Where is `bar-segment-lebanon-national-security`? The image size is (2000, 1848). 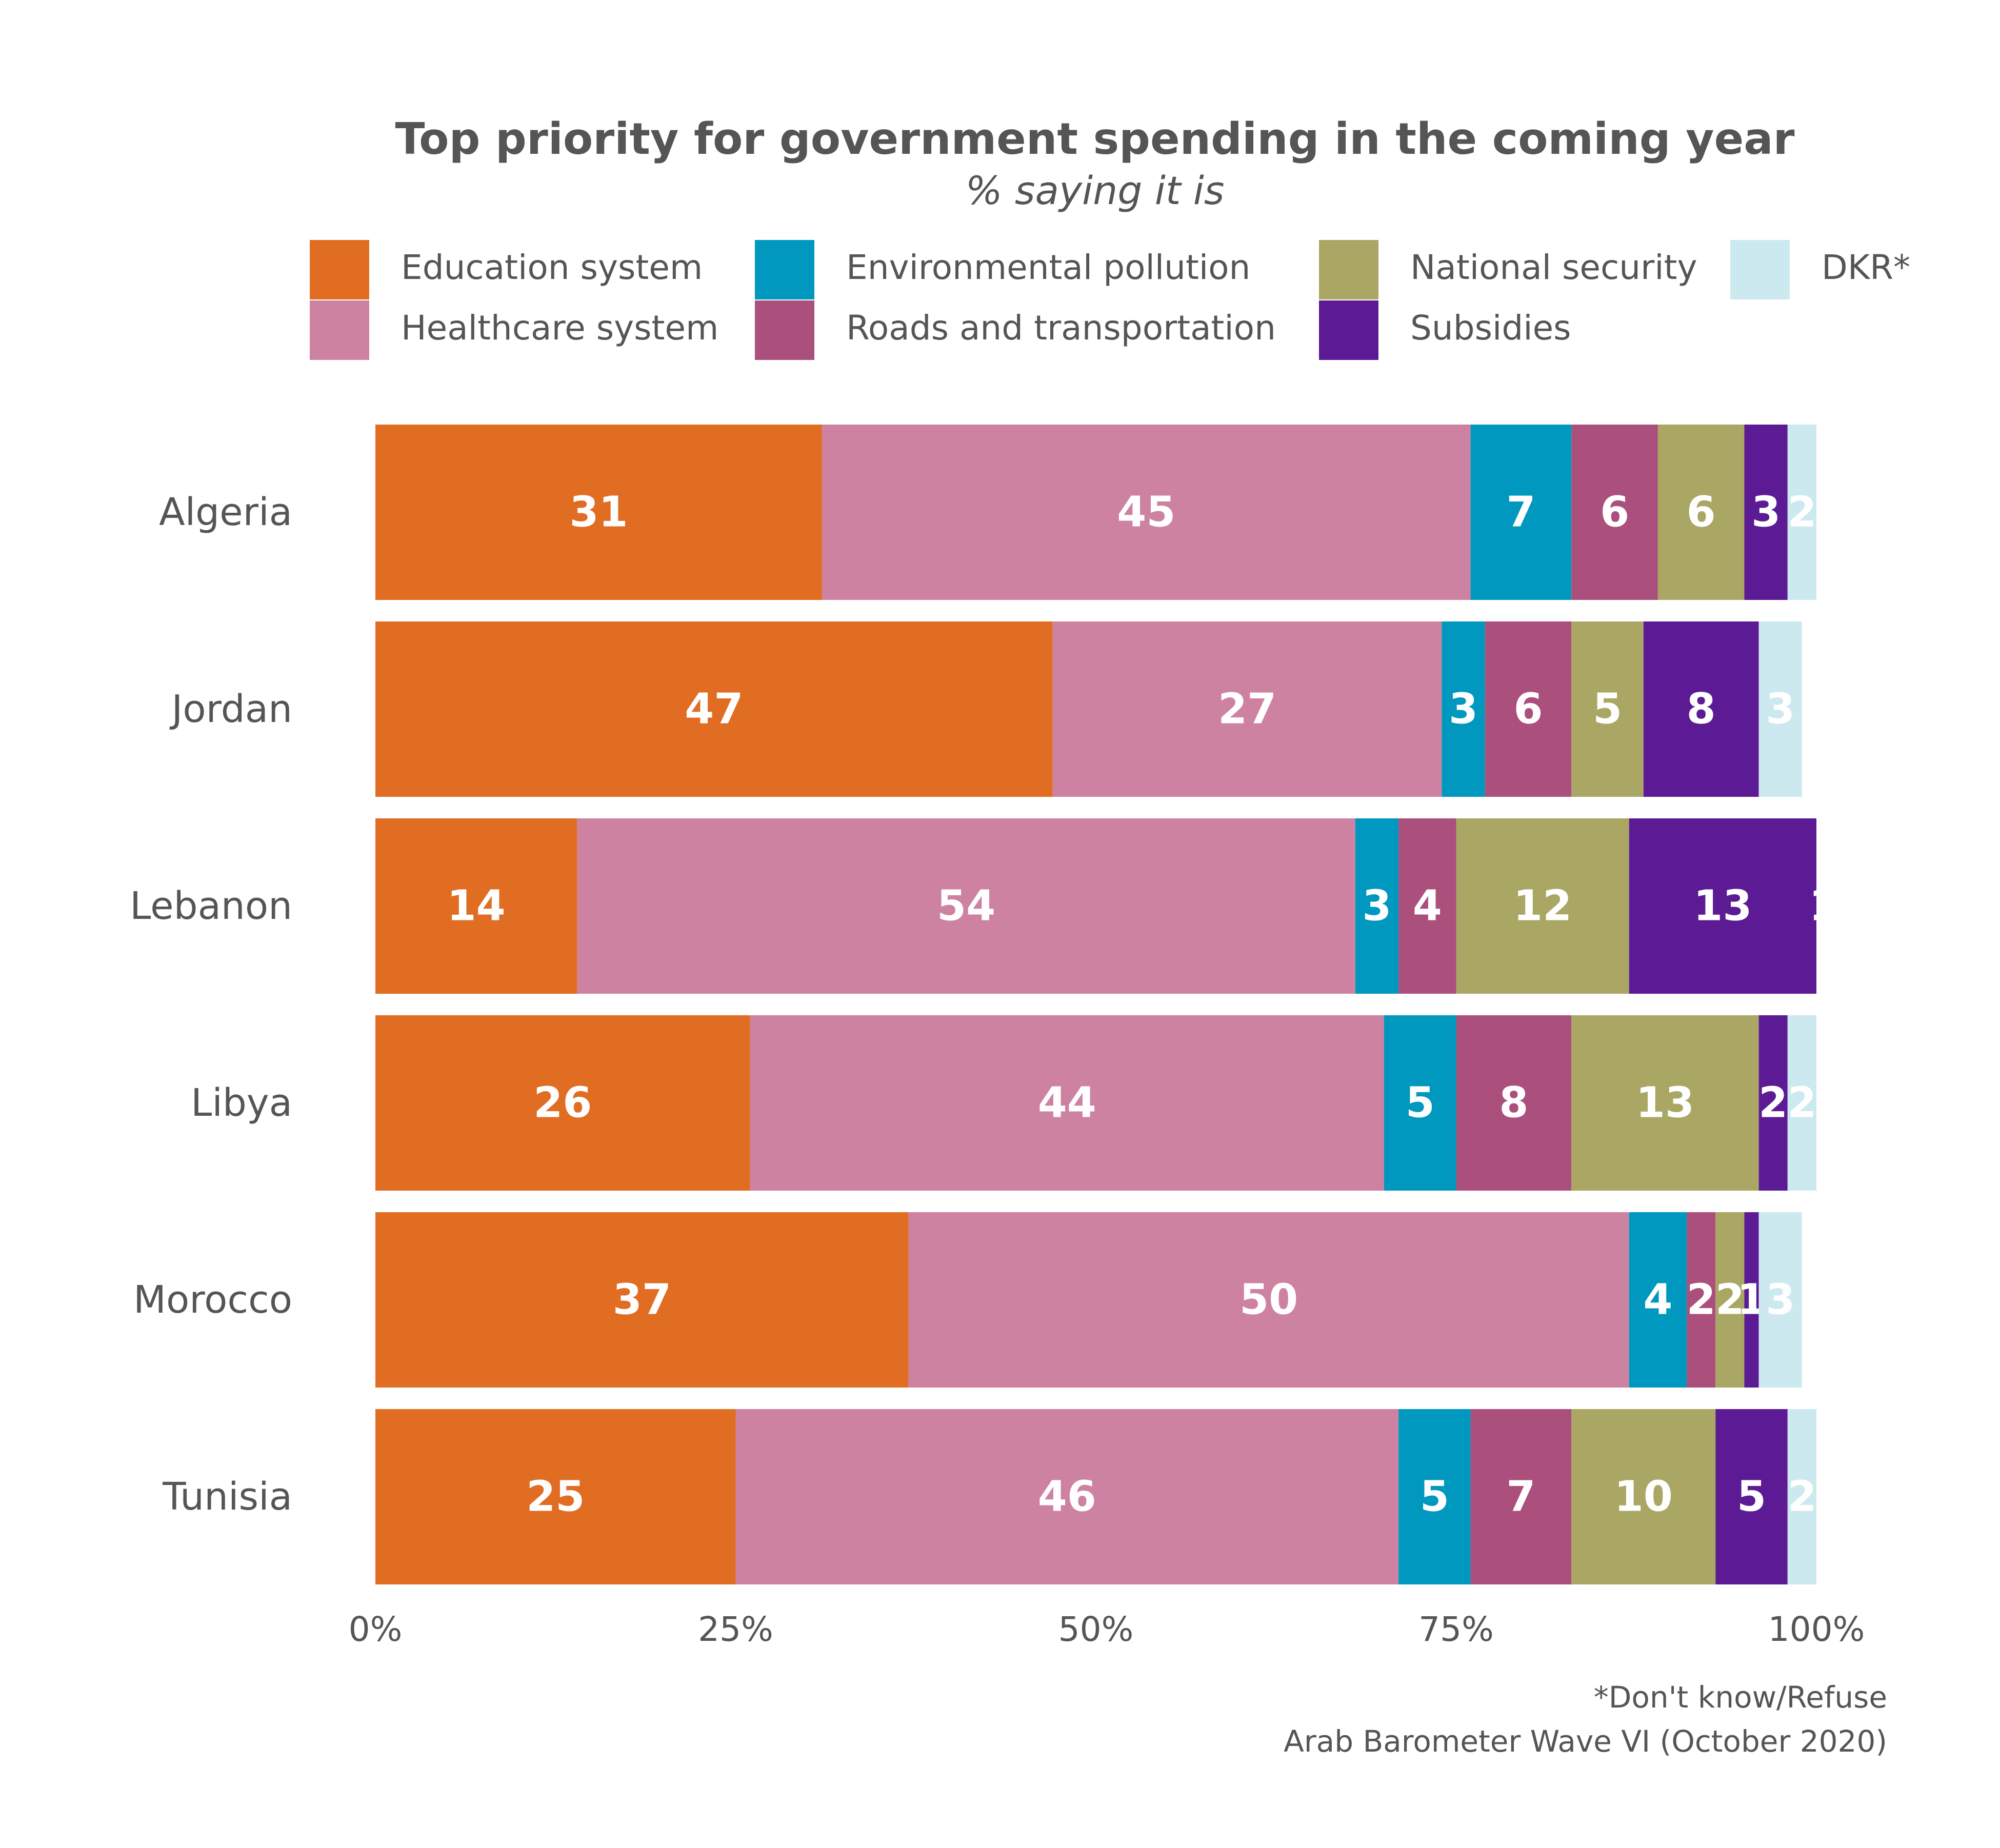 bar-segment-lebanon-national-security is located at coordinates (1542, 906).